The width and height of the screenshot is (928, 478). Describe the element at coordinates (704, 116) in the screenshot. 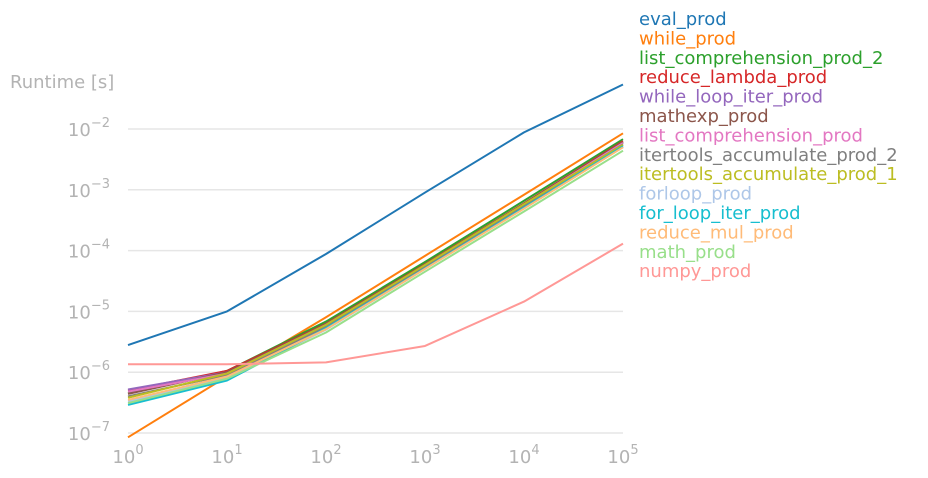

I see `legend-entry-mathexp-prod: mathexp_prod` at that location.